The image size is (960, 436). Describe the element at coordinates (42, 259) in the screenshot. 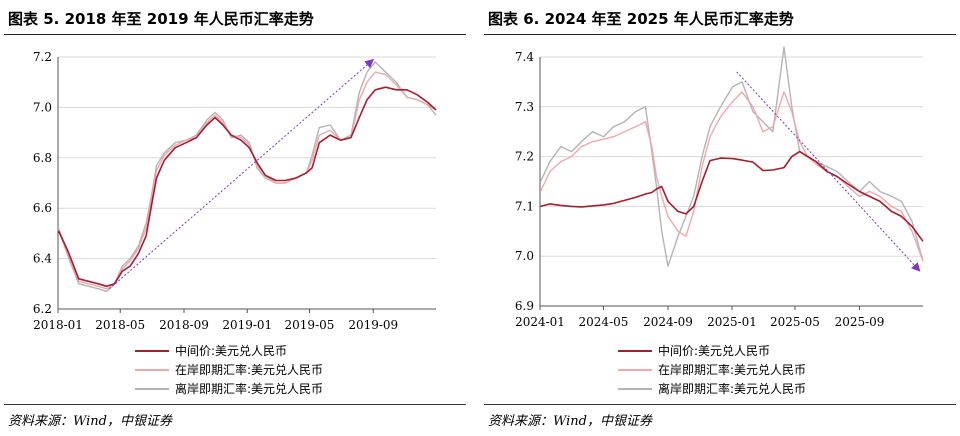

I see `y-tick-label: 6.4` at that location.